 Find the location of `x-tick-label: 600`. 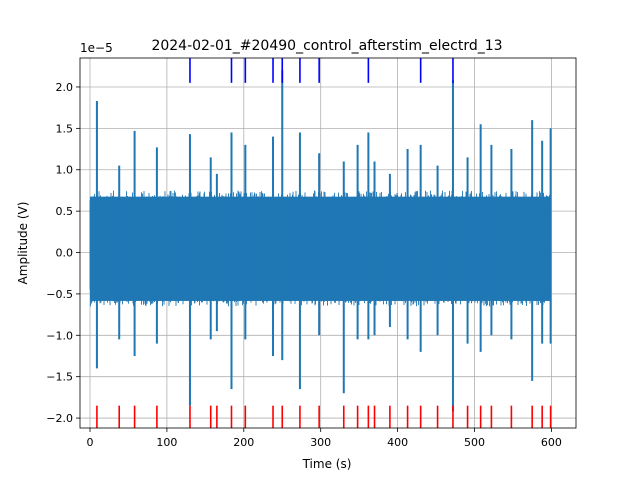

x-tick-label: 600 is located at coordinates (551, 442).